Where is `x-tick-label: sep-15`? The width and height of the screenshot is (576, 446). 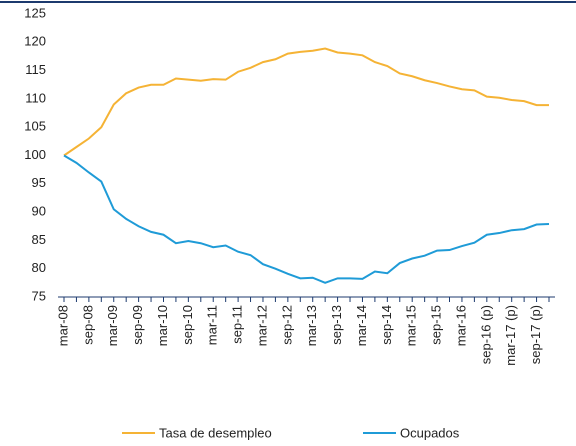 x-tick-label: sep-15 is located at coordinates (436, 325).